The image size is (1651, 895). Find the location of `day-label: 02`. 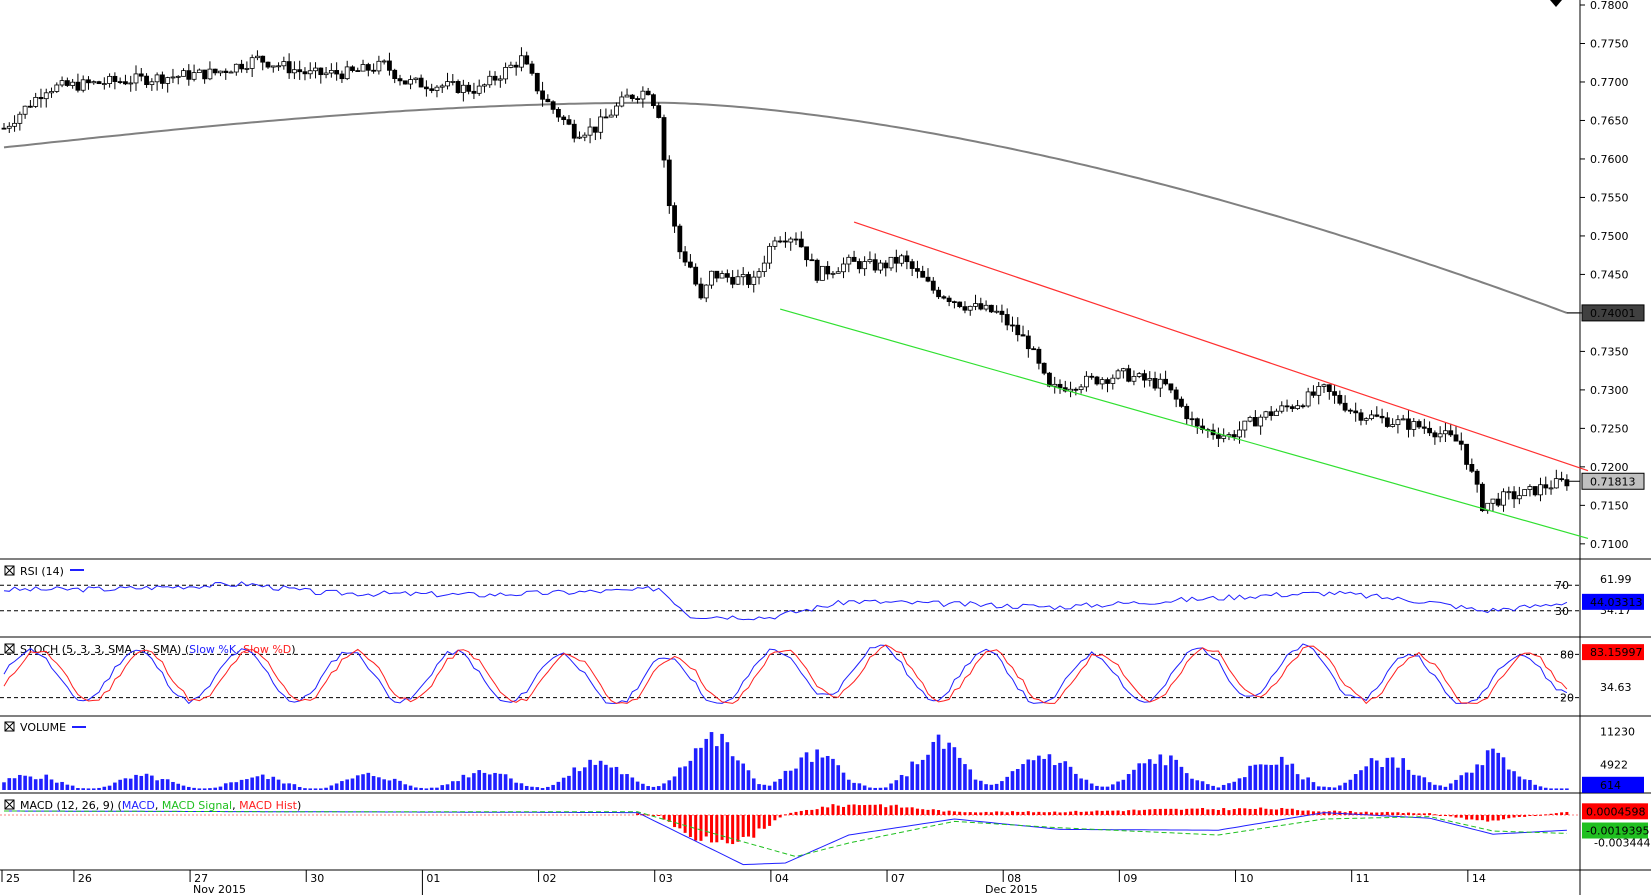

day-label: 02 is located at coordinates (550, 878).